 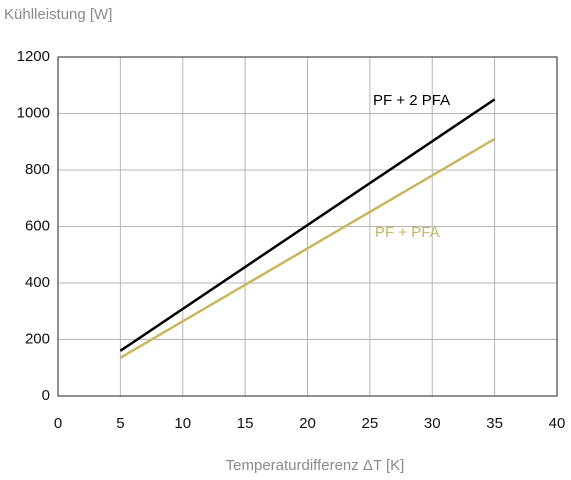 I want to click on x-tick-label: 15, so click(x=245, y=423).